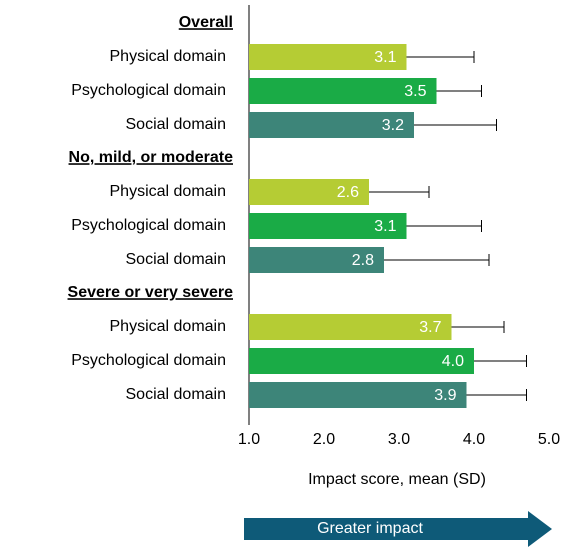 This screenshot has width=567, height=549. Describe the element at coordinates (206, 22) in the screenshot. I see `group-header: Overall` at that location.